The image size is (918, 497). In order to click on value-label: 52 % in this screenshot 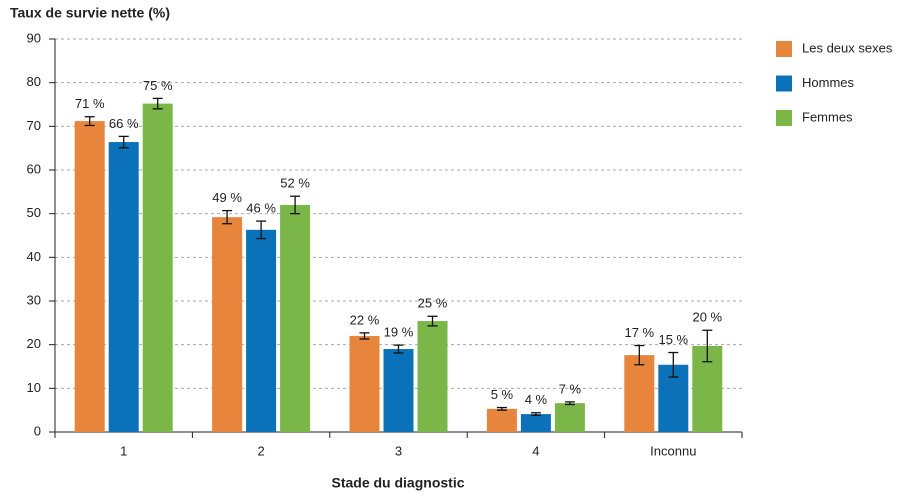, I will do `click(295, 183)`.